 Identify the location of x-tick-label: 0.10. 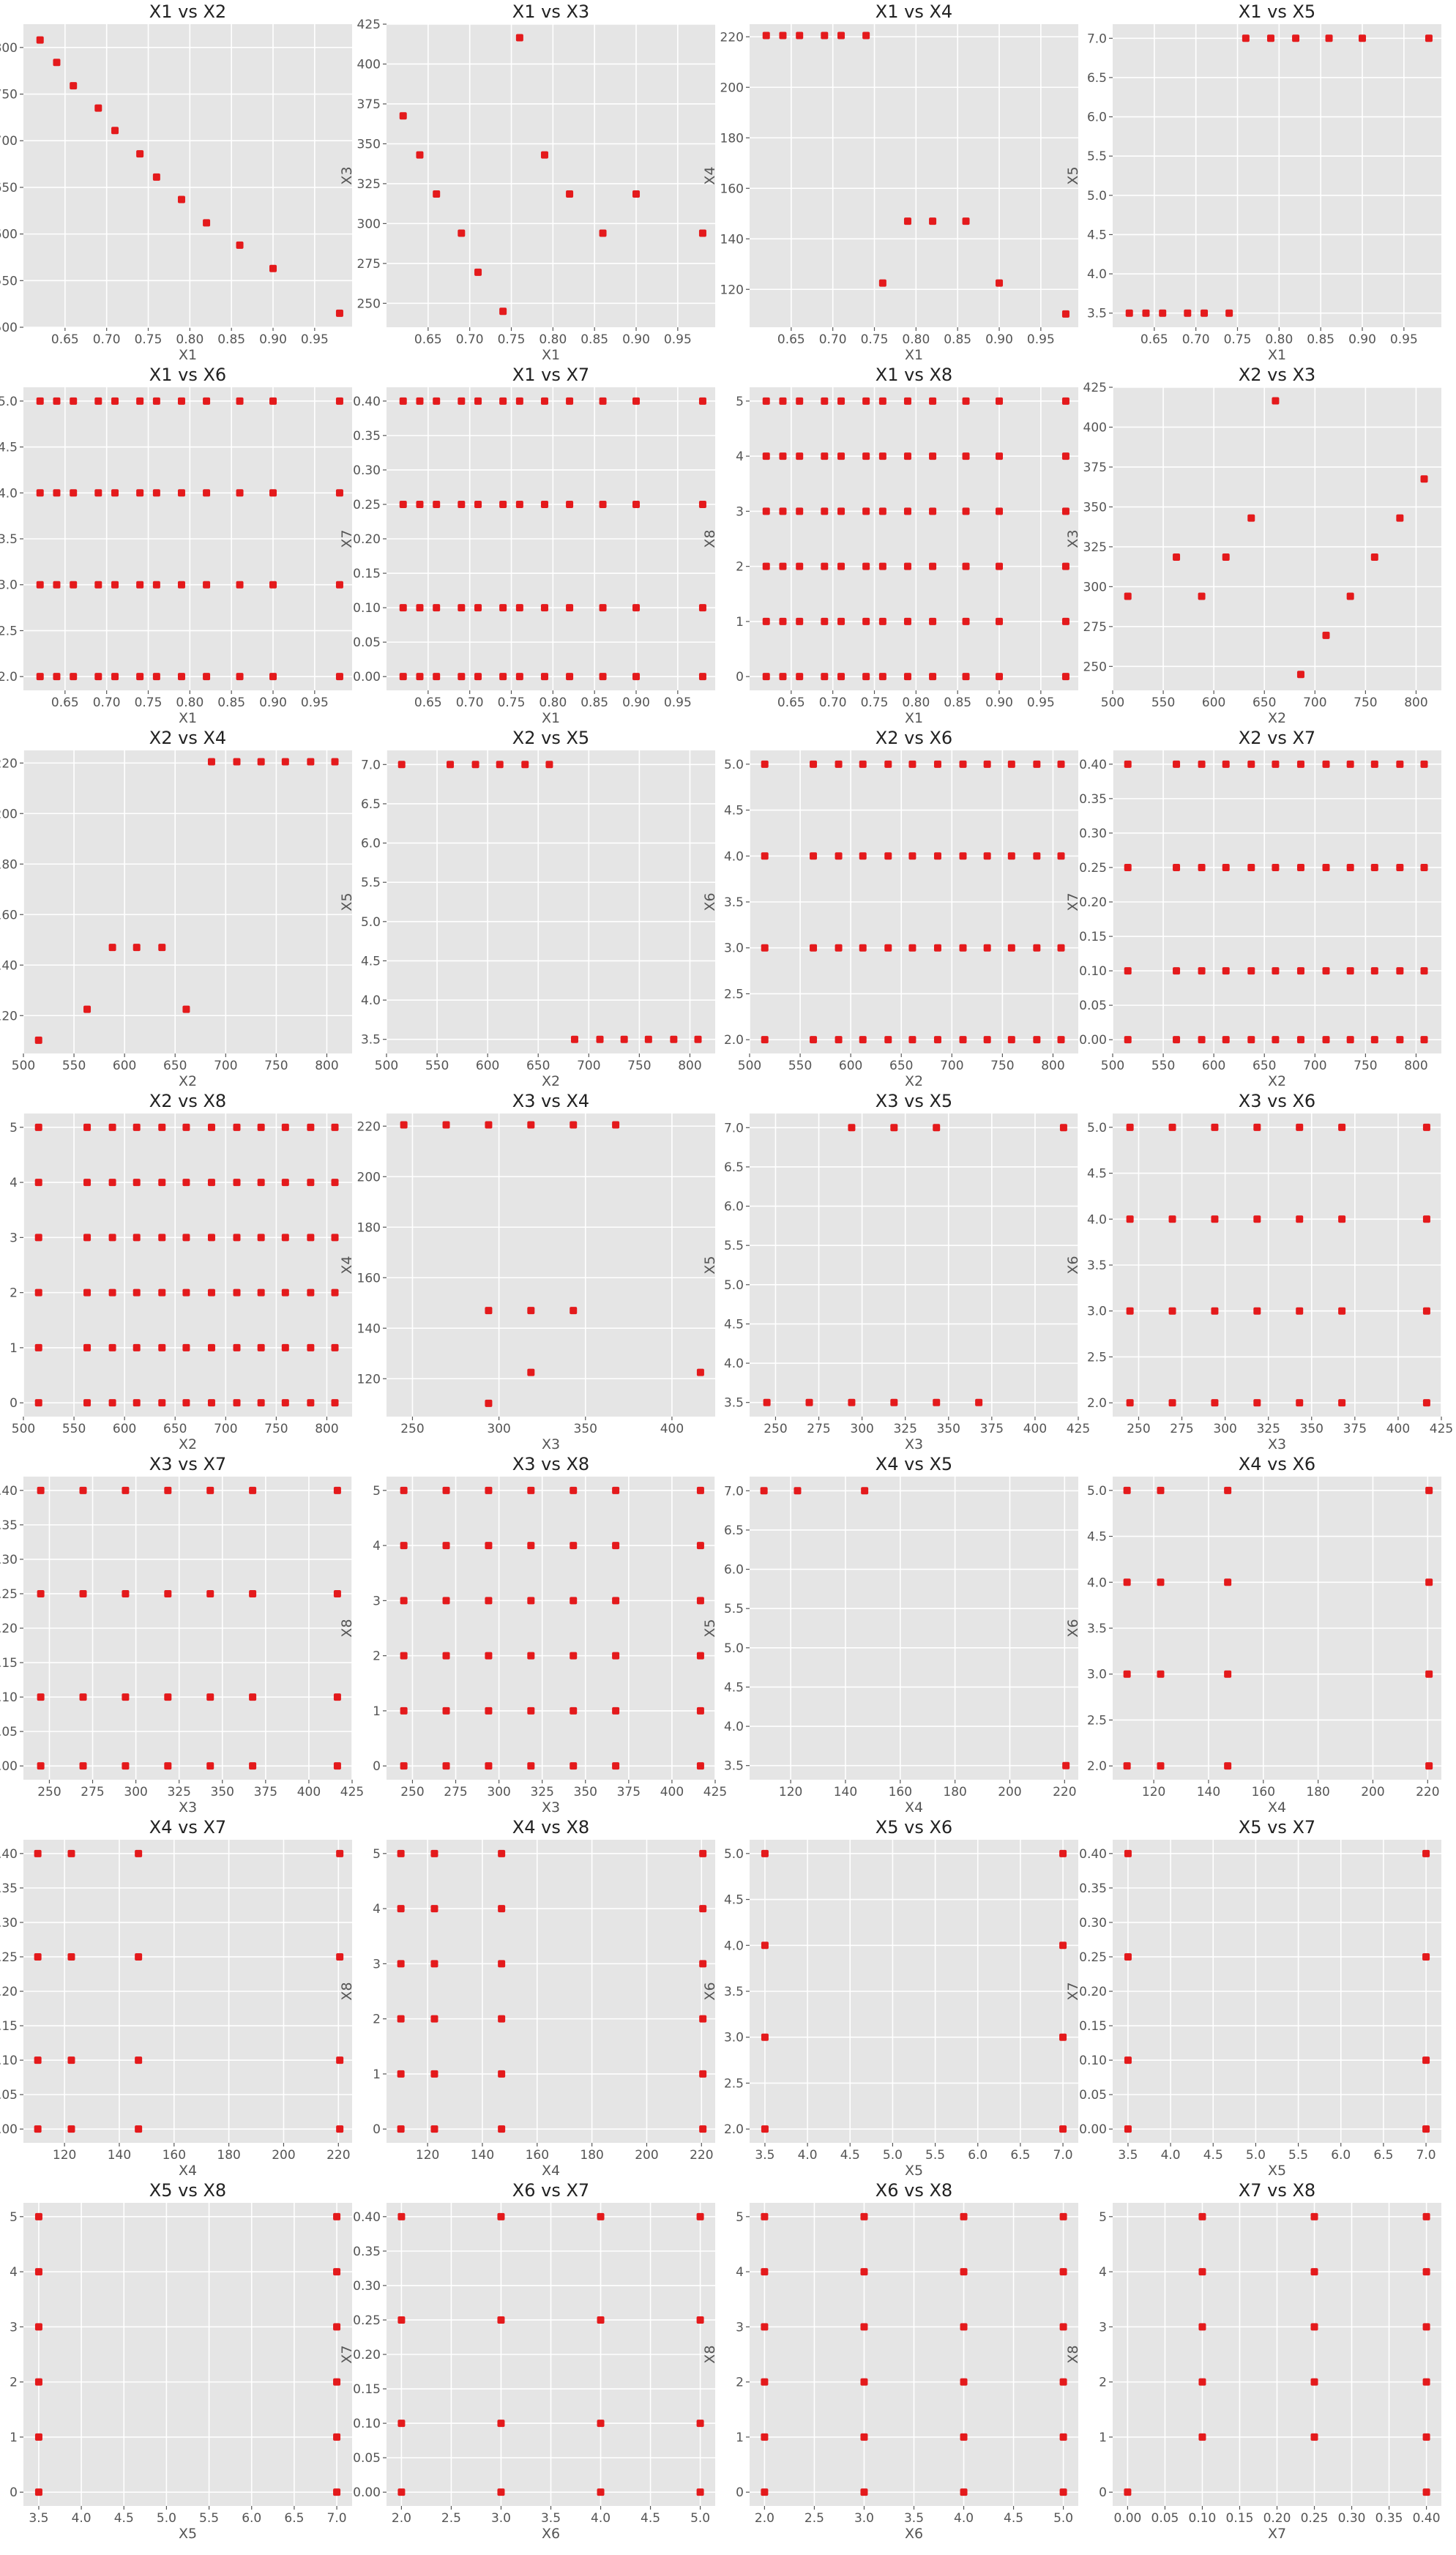
(1203, 2518).